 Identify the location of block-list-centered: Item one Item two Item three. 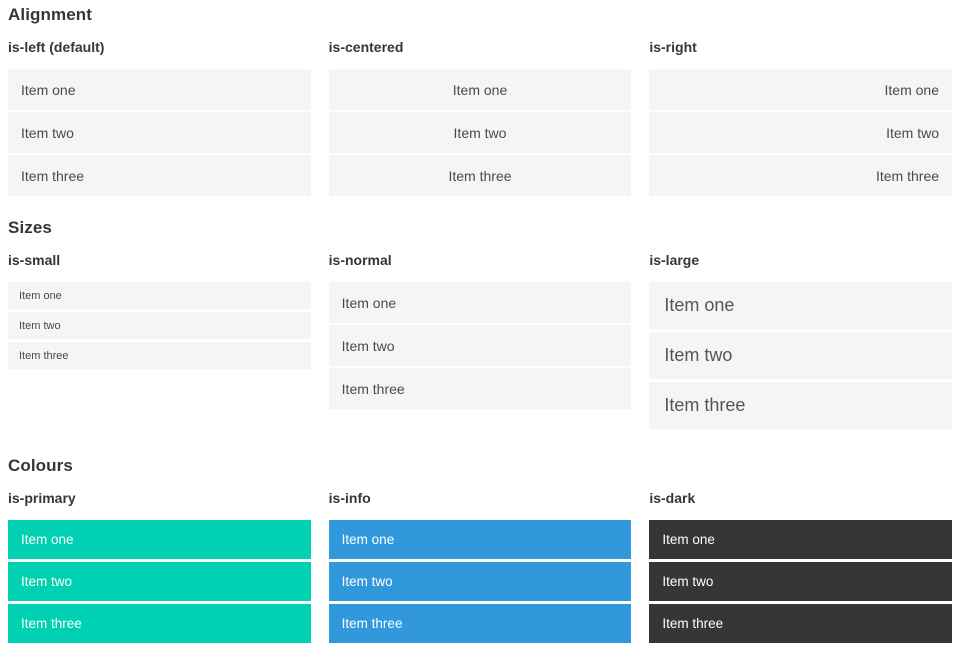
(480, 132).